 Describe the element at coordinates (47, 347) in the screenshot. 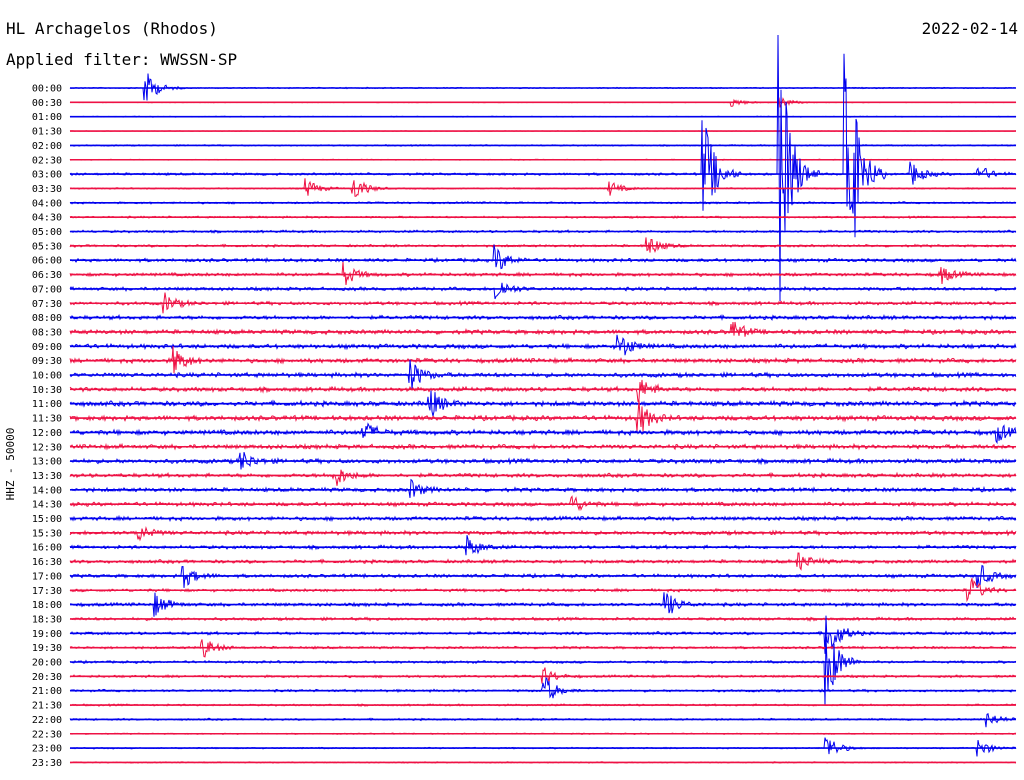

I see `row-time-label: 09:00` at that location.